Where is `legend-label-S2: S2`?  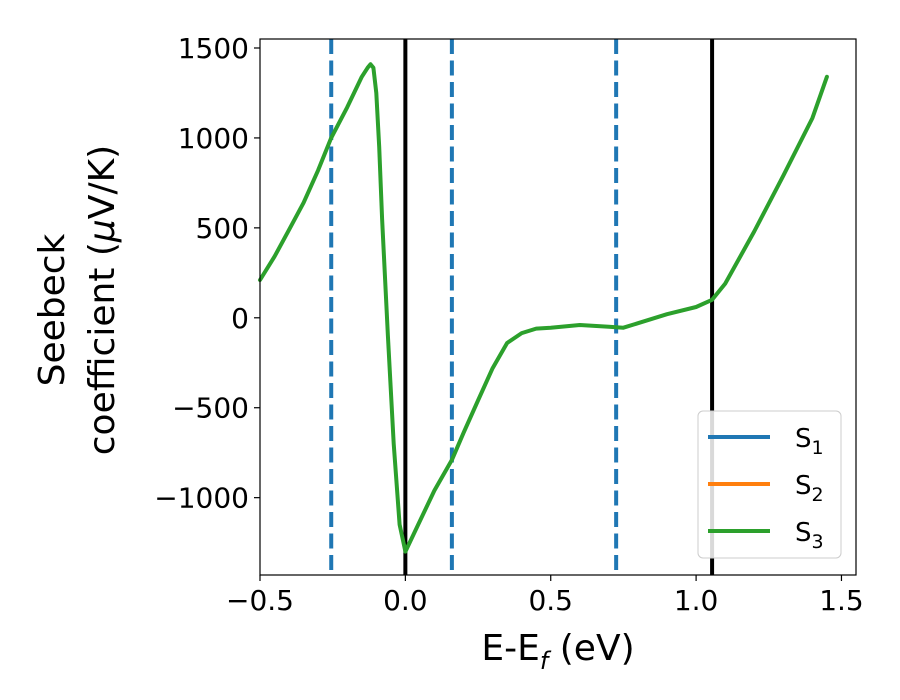
legend-label-S2: S2 is located at coordinates (809, 488).